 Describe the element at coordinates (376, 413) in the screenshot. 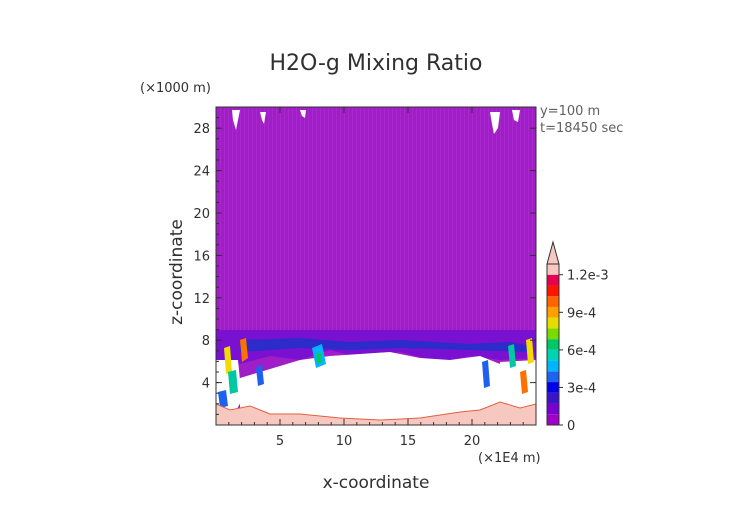

I see `surface-boundary-layer` at that location.